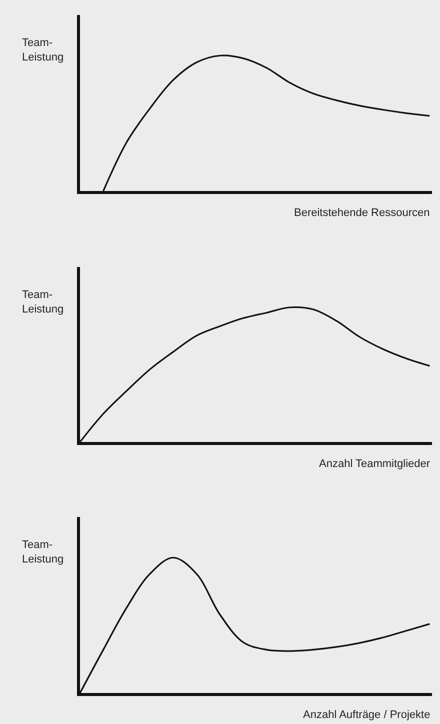  I want to click on x-axis-title: Anzahl Aufträge / Projekte, so click(366, 715).